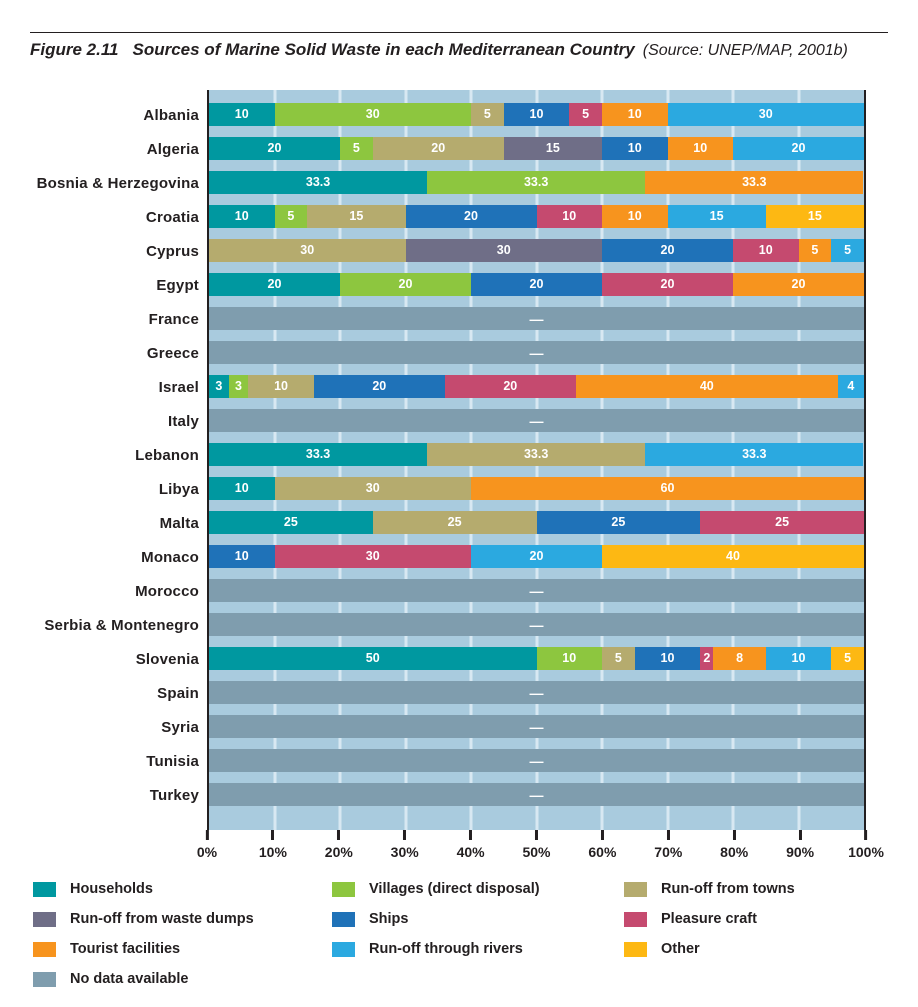  What do you see at coordinates (569, 658) in the screenshot?
I see `segment-villages: 10` at bounding box center [569, 658].